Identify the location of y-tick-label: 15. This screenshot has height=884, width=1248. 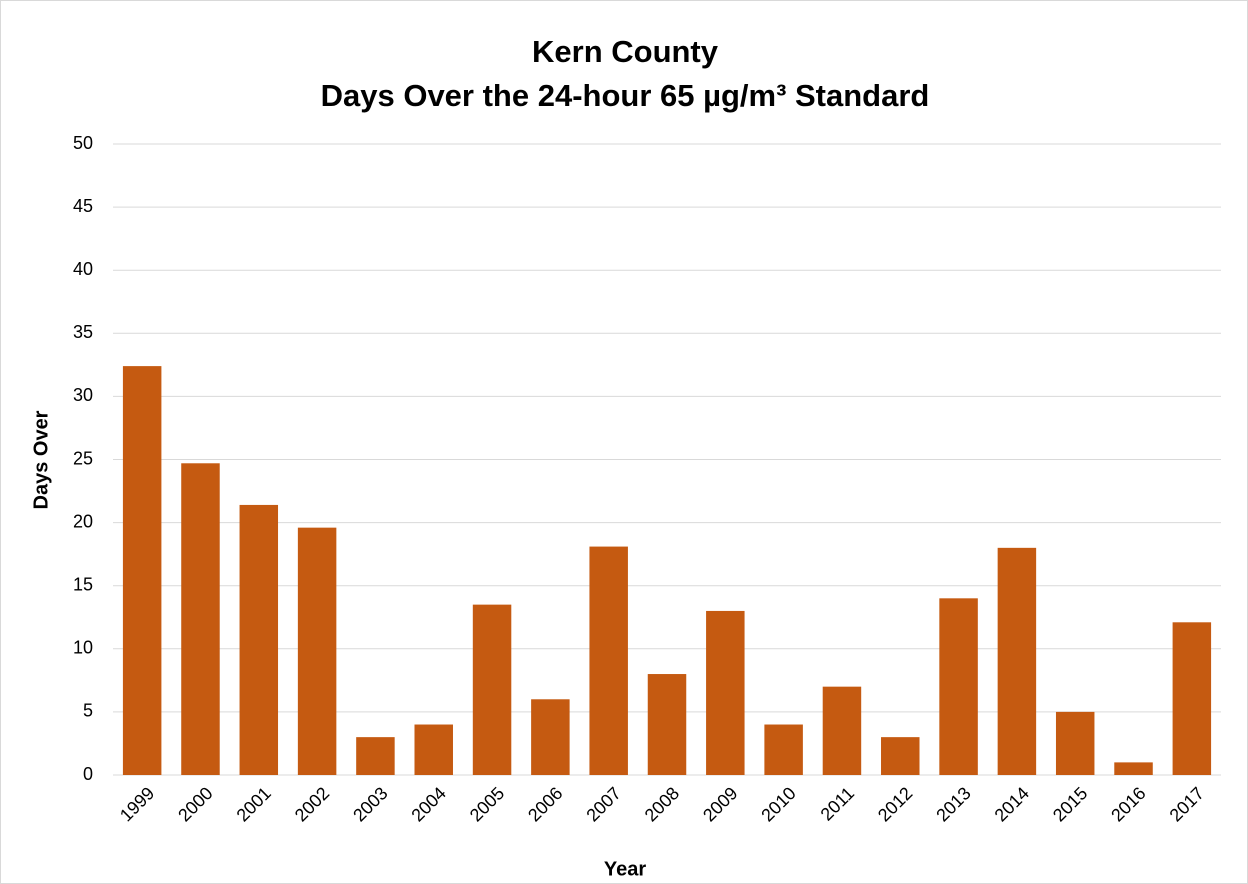
(83, 584).